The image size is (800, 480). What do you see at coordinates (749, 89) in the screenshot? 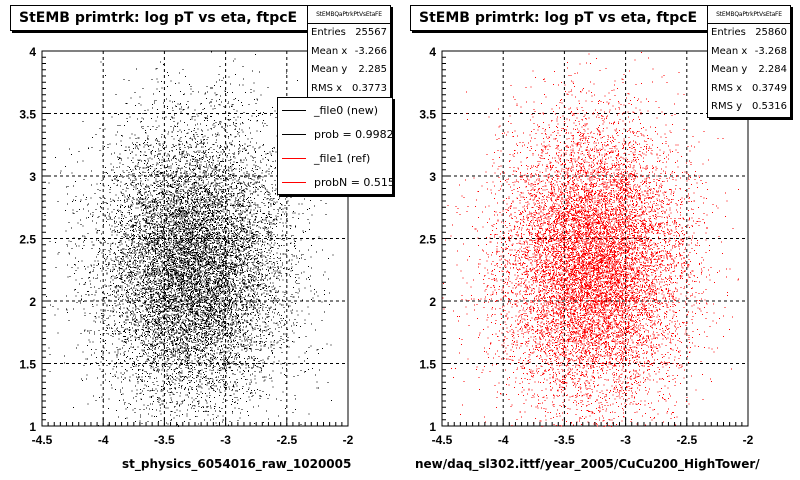
I see `stats-row-rms-x: RMS x 0.3749` at bounding box center [749, 89].